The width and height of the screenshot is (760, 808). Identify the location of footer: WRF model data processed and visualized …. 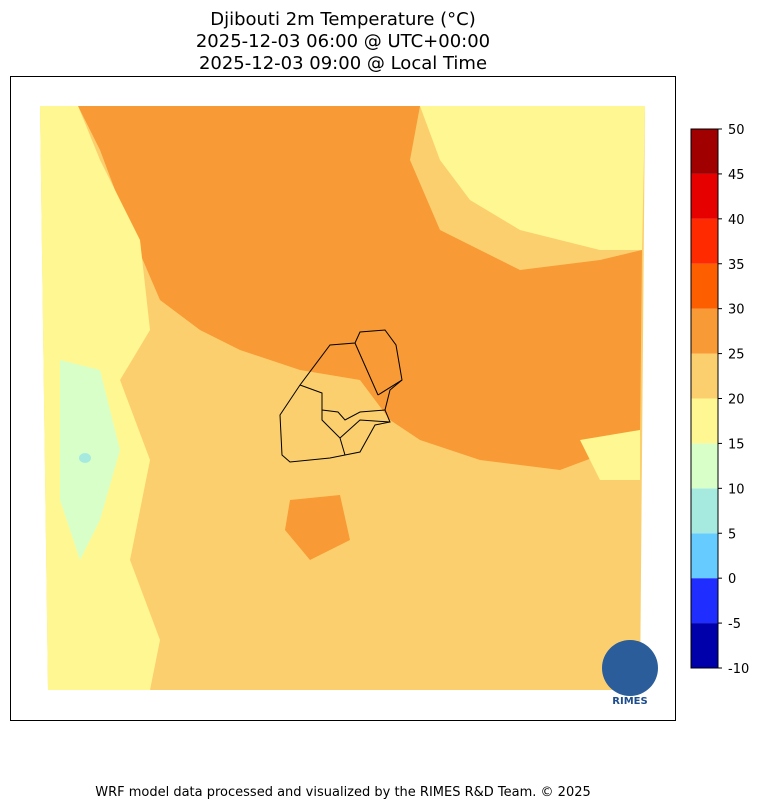
(343, 792).